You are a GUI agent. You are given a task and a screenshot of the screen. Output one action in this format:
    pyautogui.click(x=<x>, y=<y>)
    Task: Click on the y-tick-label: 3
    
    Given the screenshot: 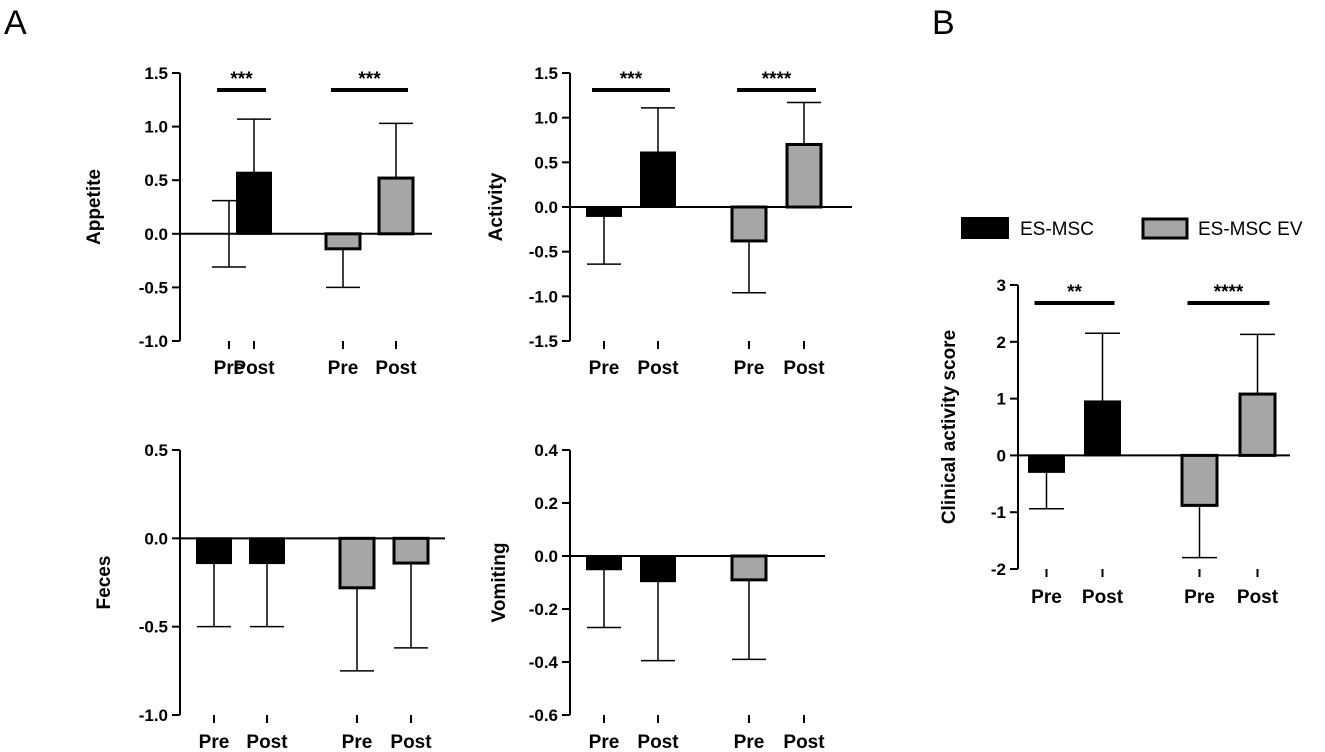 What is the action you would take?
    pyautogui.click(x=1001, y=285)
    